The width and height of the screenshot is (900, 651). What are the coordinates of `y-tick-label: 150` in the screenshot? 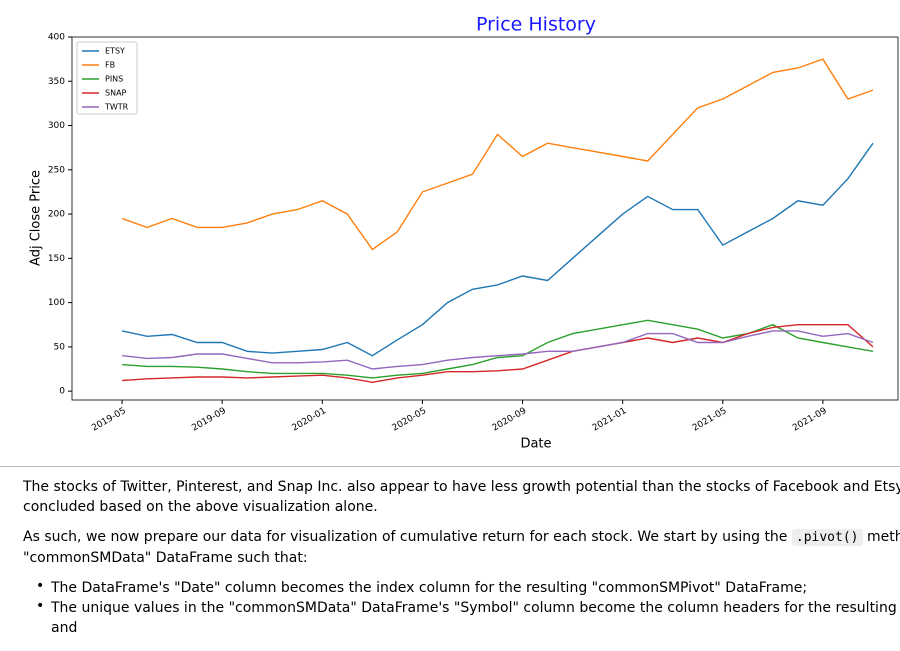 It's located at (56, 259).